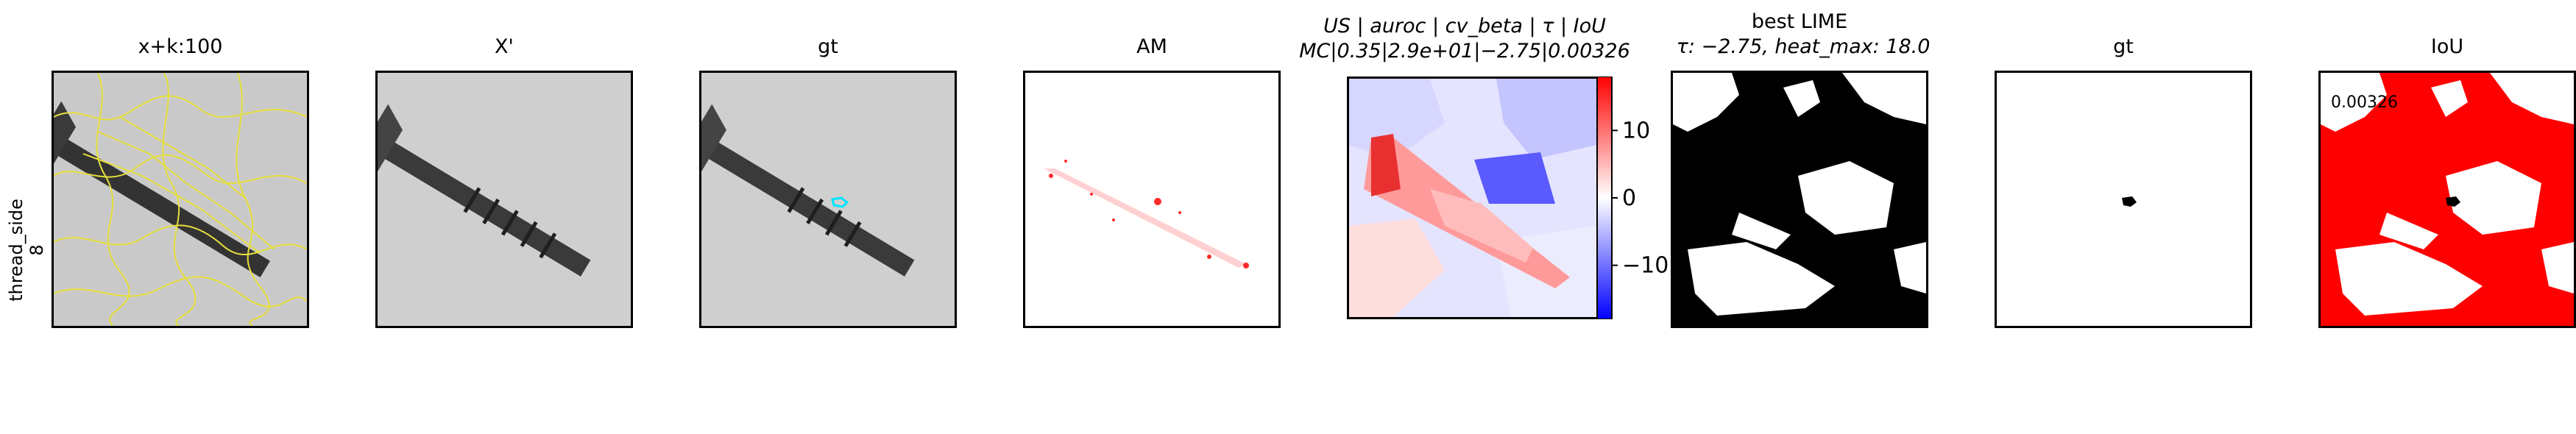 This screenshot has width=2576, height=434. Describe the element at coordinates (1645, 266) in the screenshot. I see `colorbar-tick-label: −10` at that location.